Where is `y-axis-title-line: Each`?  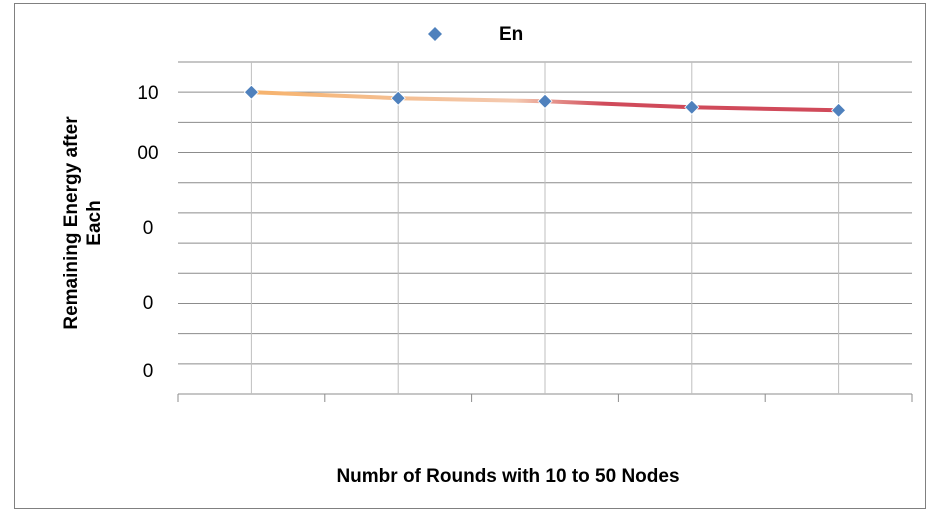 y-axis-title-line: Each is located at coordinates (94, 222).